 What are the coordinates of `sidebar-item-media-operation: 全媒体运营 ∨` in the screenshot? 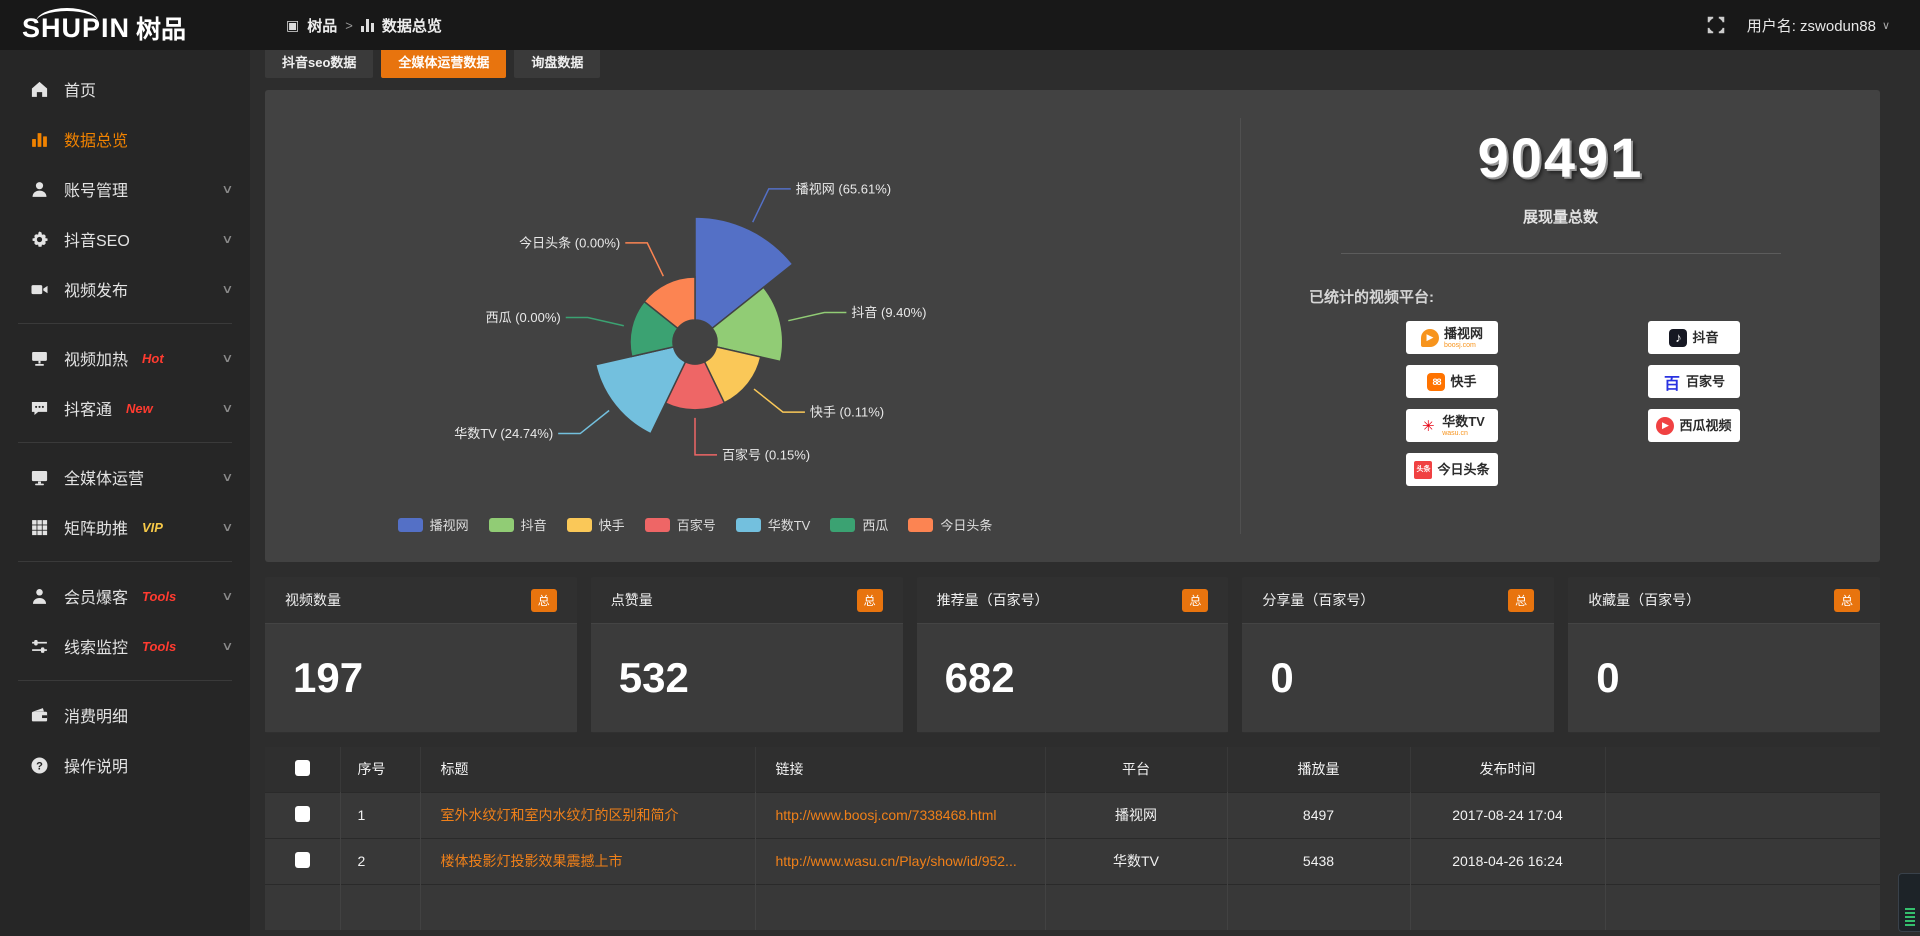 It's located at (125, 477).